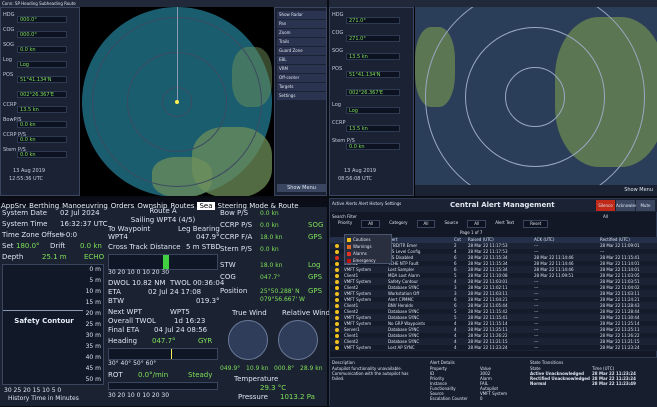  I want to click on show-menu-button-left: Show Menu, so click(301, 188).